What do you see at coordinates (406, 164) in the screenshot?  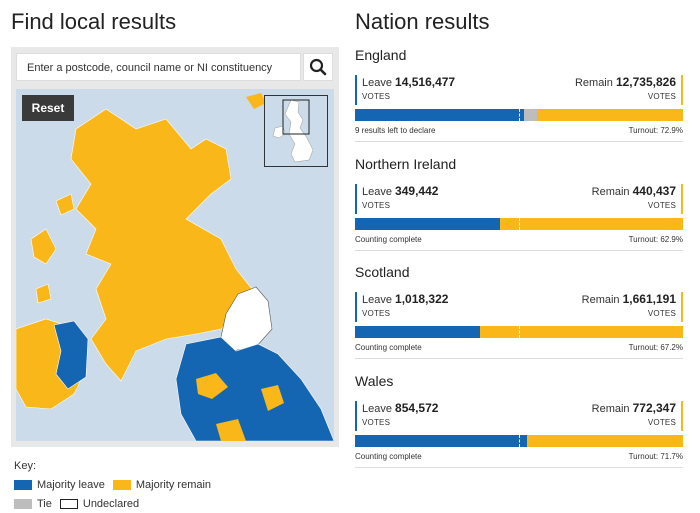 I see `nation-name: Northern Ireland` at bounding box center [406, 164].